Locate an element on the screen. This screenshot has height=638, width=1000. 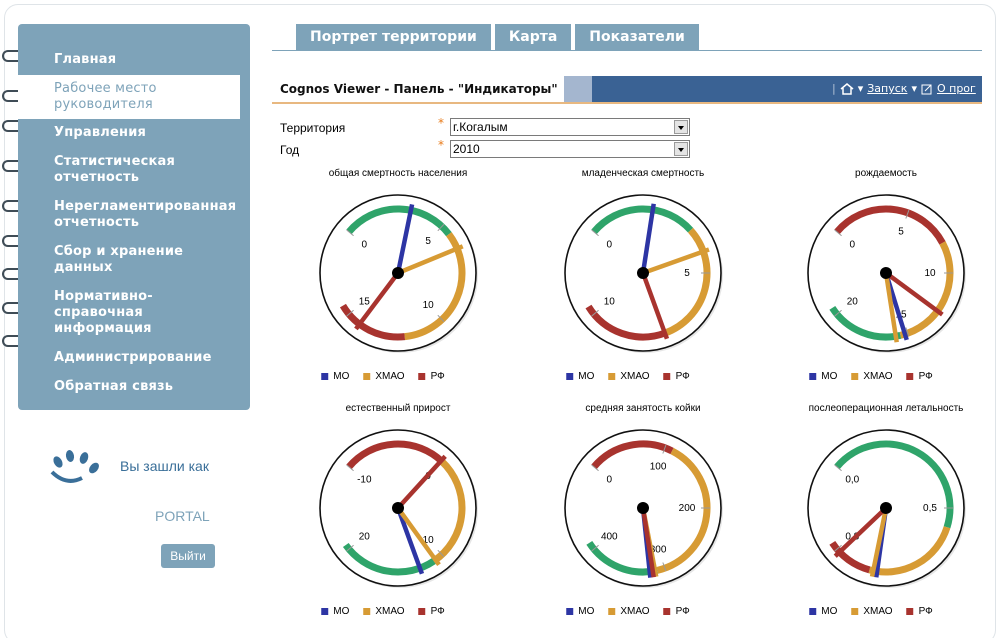
viewer-underline is located at coordinates (627, 103).